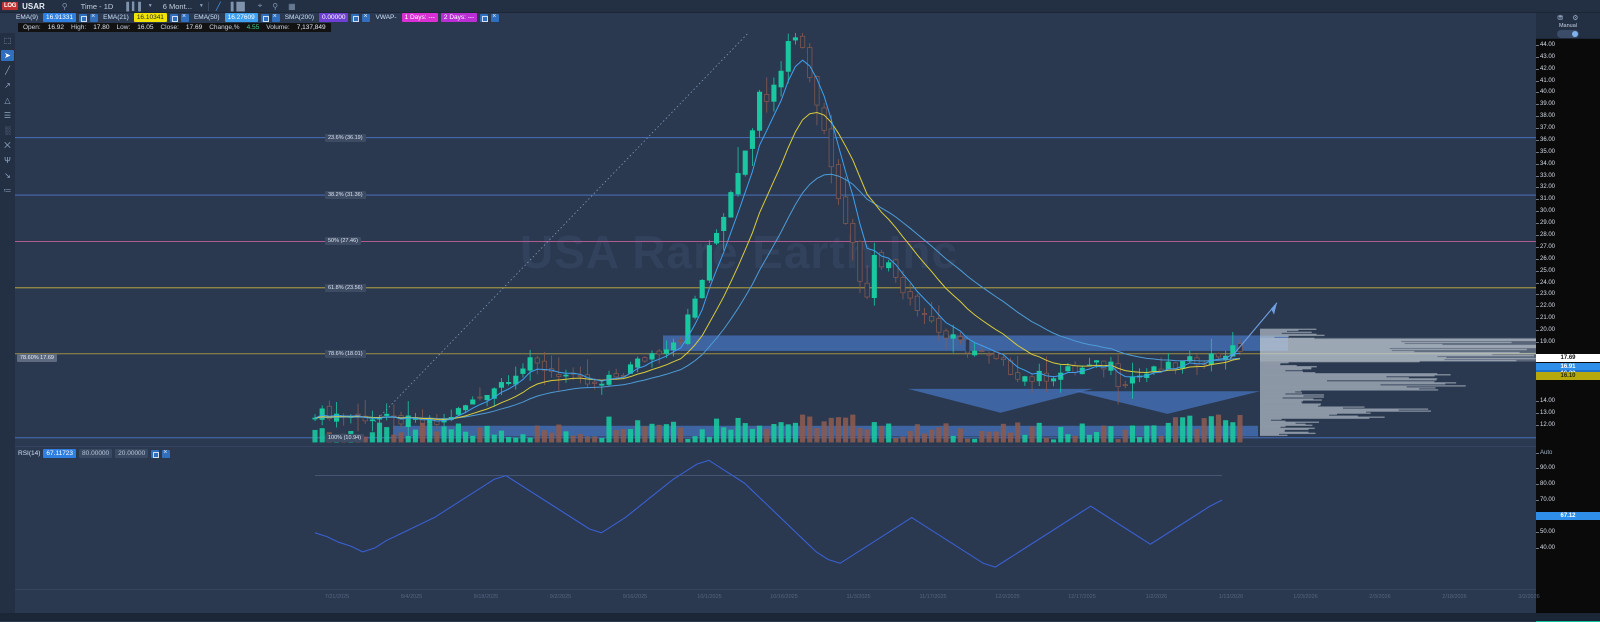 The height and width of the screenshot is (622, 1600). Describe the element at coordinates (560, 597) in the screenshot. I see `time-axis-tick: 9/2/2025` at that location.